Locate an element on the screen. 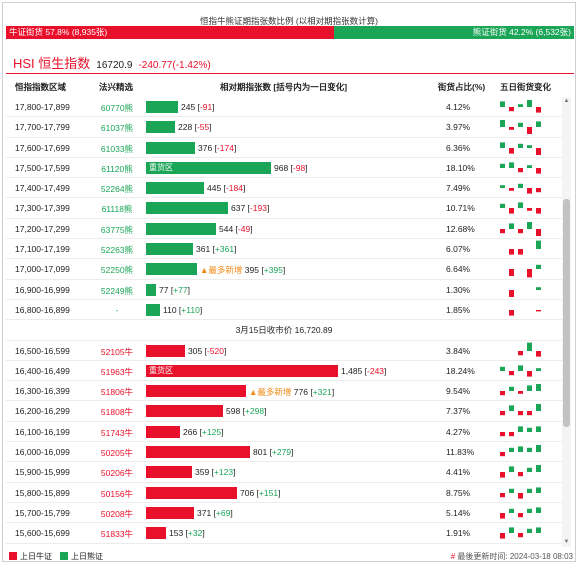 This screenshot has height=564, width=578. warrant-code-link: 51806牛 is located at coordinates (117, 392).